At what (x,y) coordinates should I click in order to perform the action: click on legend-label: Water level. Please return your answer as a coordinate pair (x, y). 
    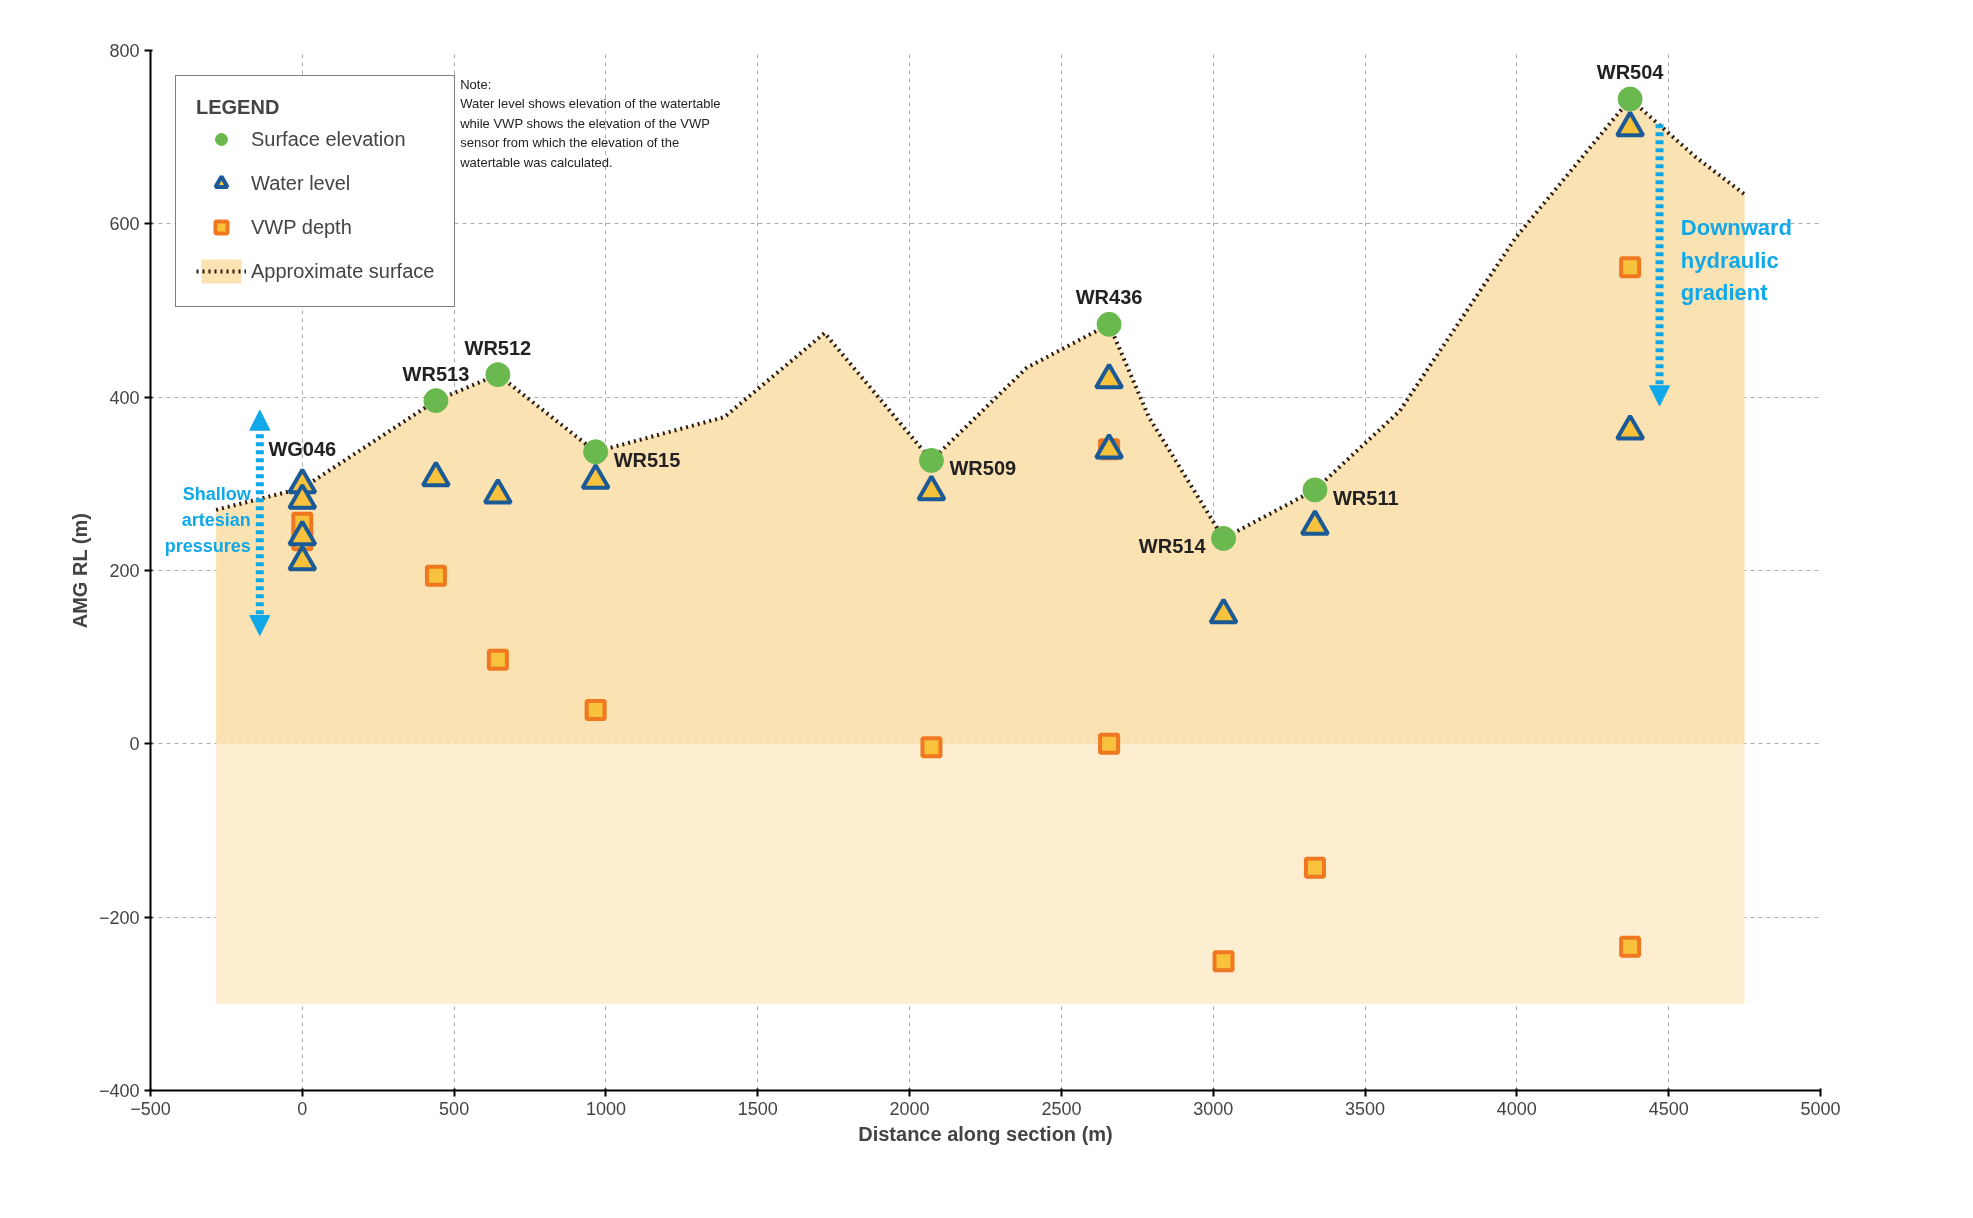
    Looking at the image, I should click on (301, 183).